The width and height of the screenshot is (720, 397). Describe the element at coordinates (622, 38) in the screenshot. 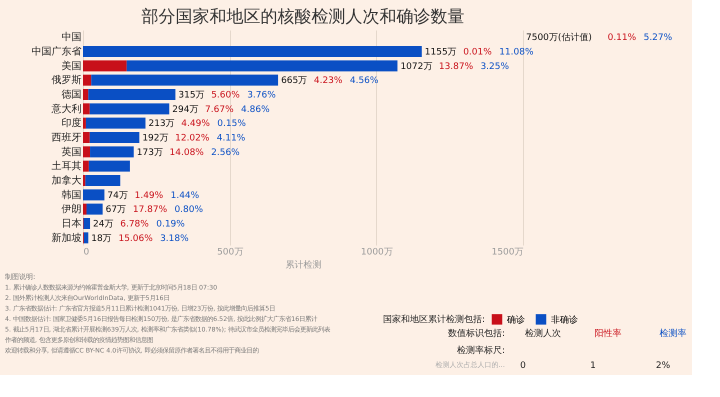

I see `text: 0.11%` at that location.